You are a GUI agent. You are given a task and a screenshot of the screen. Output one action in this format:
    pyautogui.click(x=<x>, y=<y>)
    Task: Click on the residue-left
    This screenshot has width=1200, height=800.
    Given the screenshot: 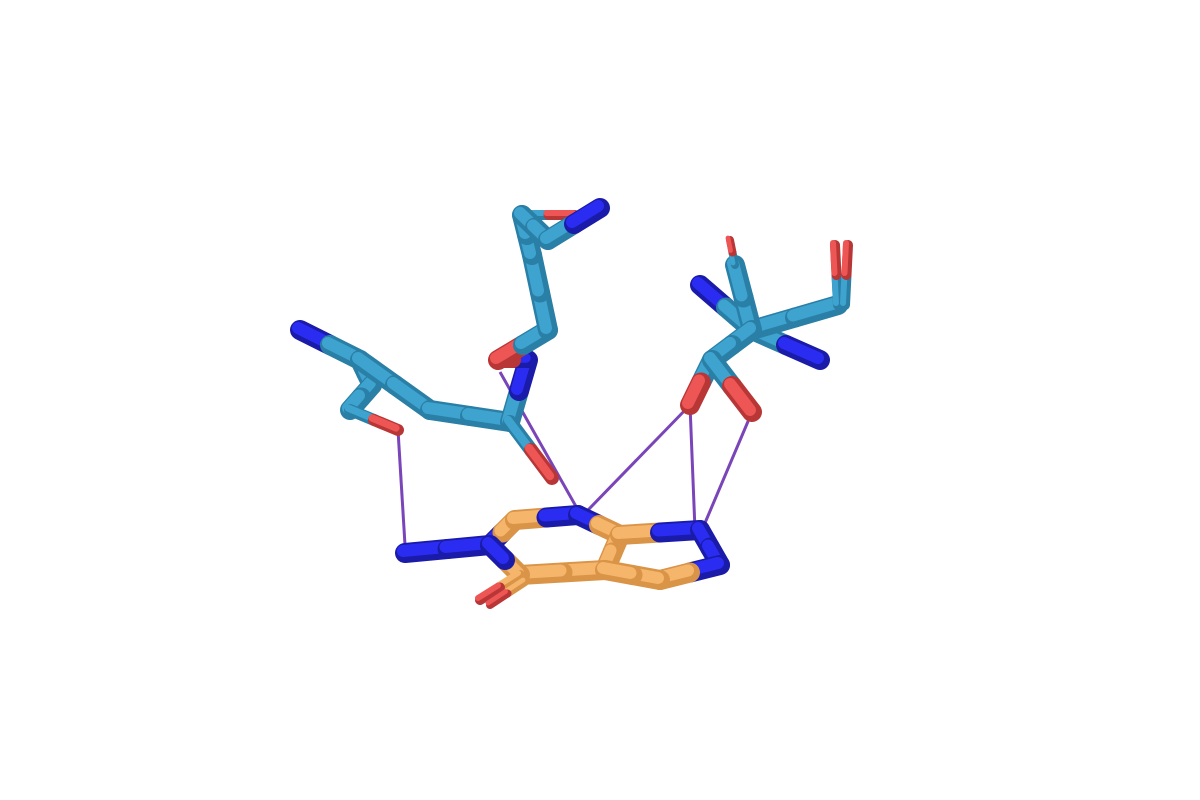 What is the action you would take?
    pyautogui.click(x=424, y=402)
    